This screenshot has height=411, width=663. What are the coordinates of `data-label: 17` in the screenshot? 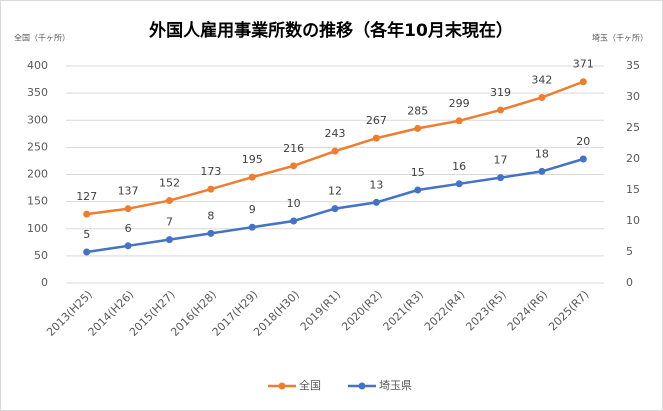 It's located at (501, 160).